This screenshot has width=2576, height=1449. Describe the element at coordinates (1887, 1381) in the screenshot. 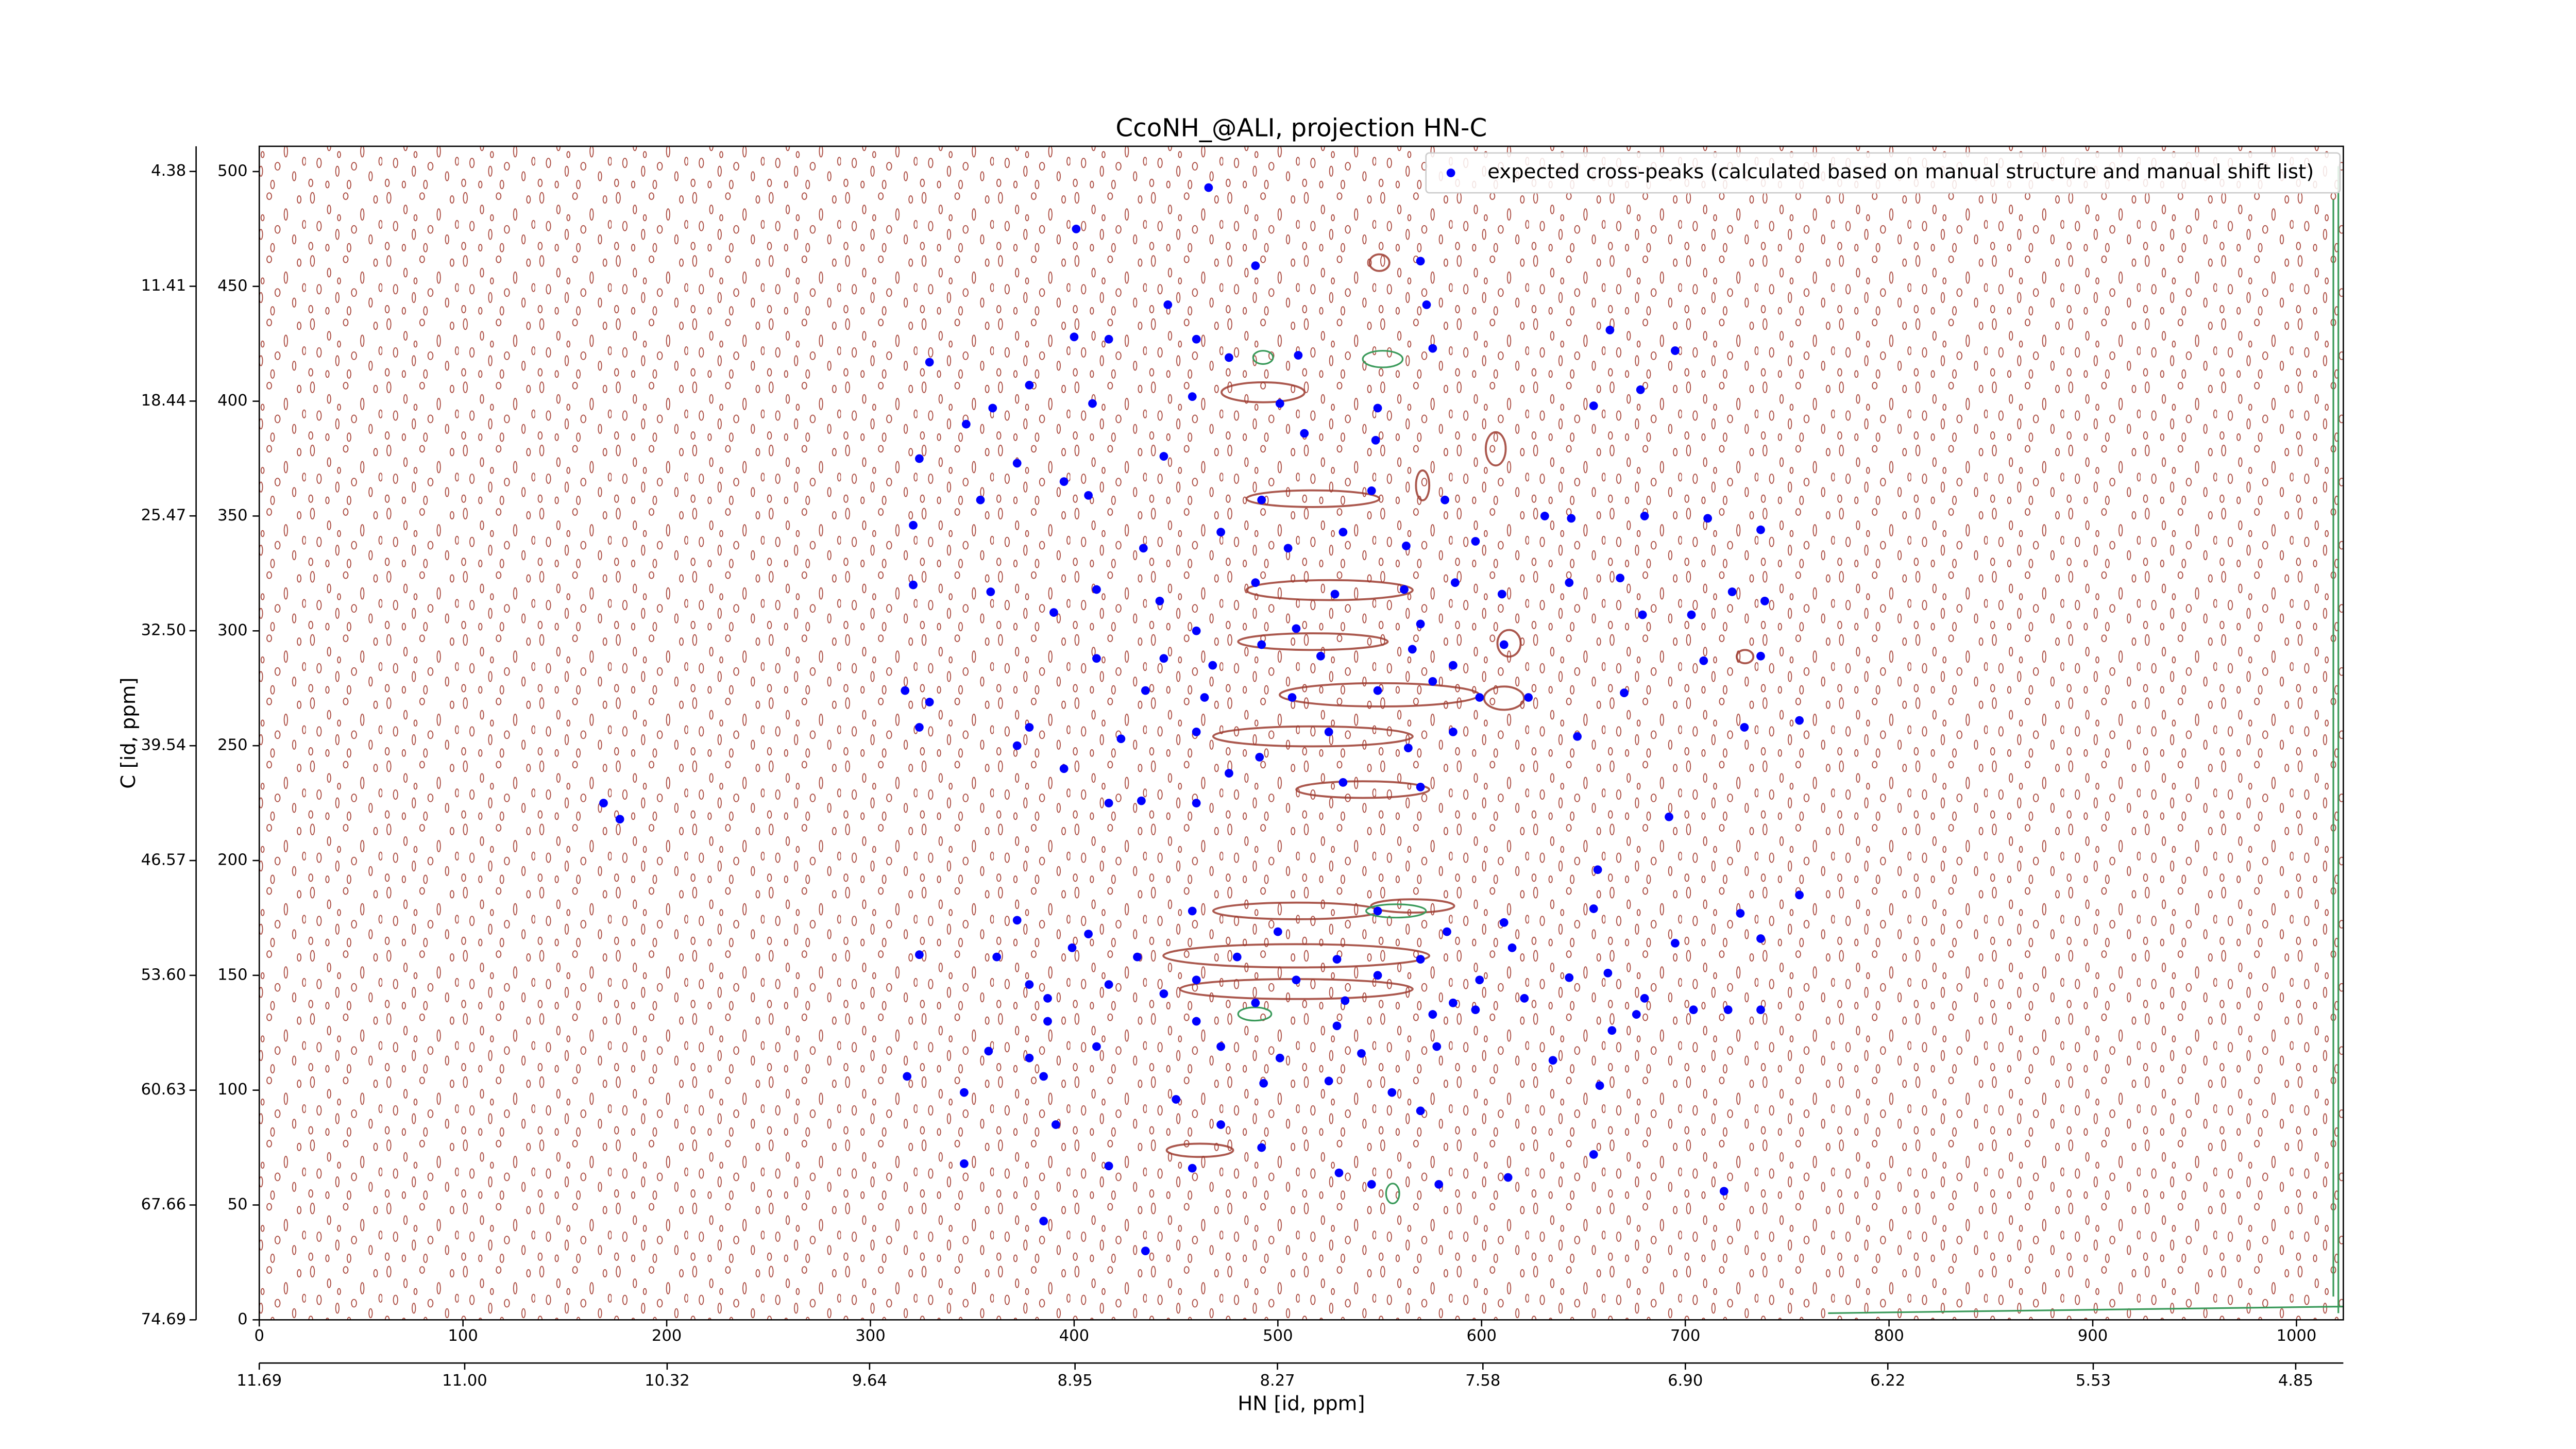

I see `x2-tick-label: 6.22` at that location.